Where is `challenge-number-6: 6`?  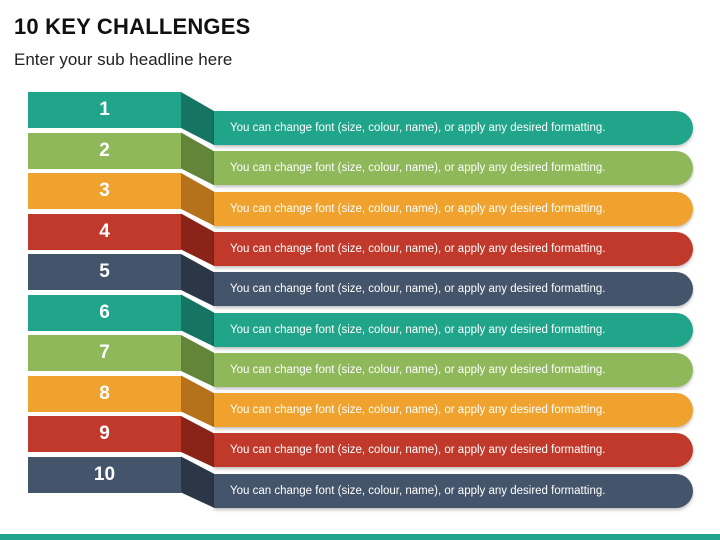
challenge-number-6: 6 is located at coordinates (104, 312).